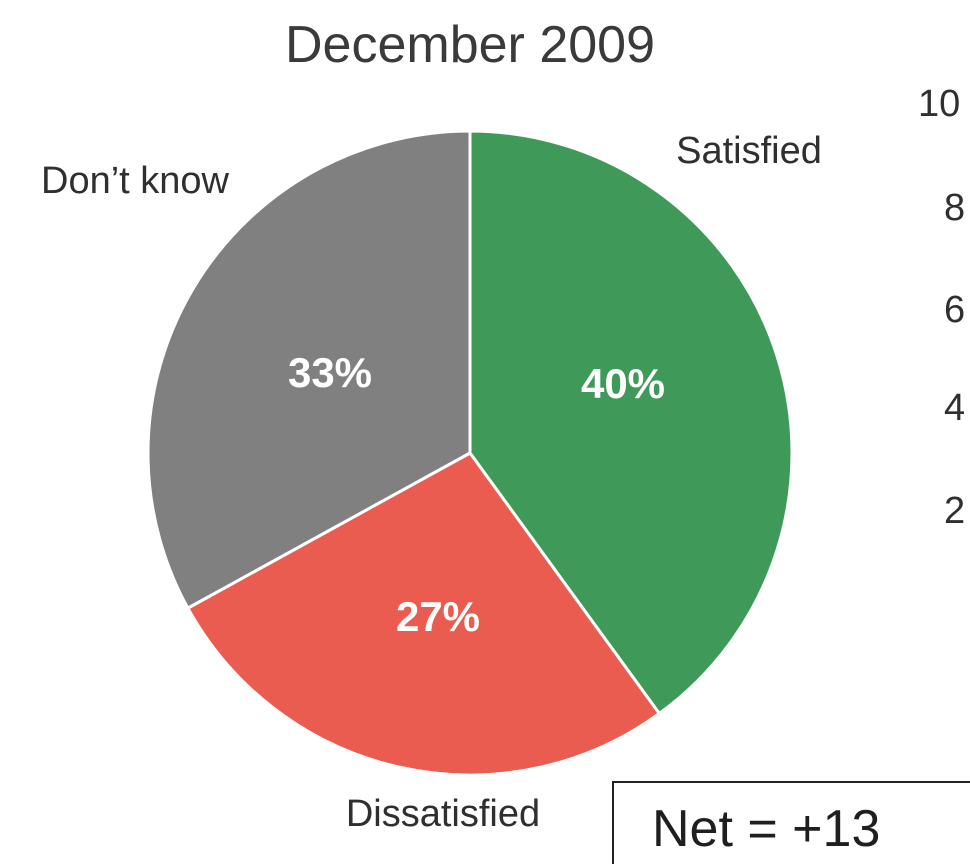 The height and width of the screenshot is (864, 970). I want to click on slice-value-label-dissatisfied: 27%, so click(438, 616).